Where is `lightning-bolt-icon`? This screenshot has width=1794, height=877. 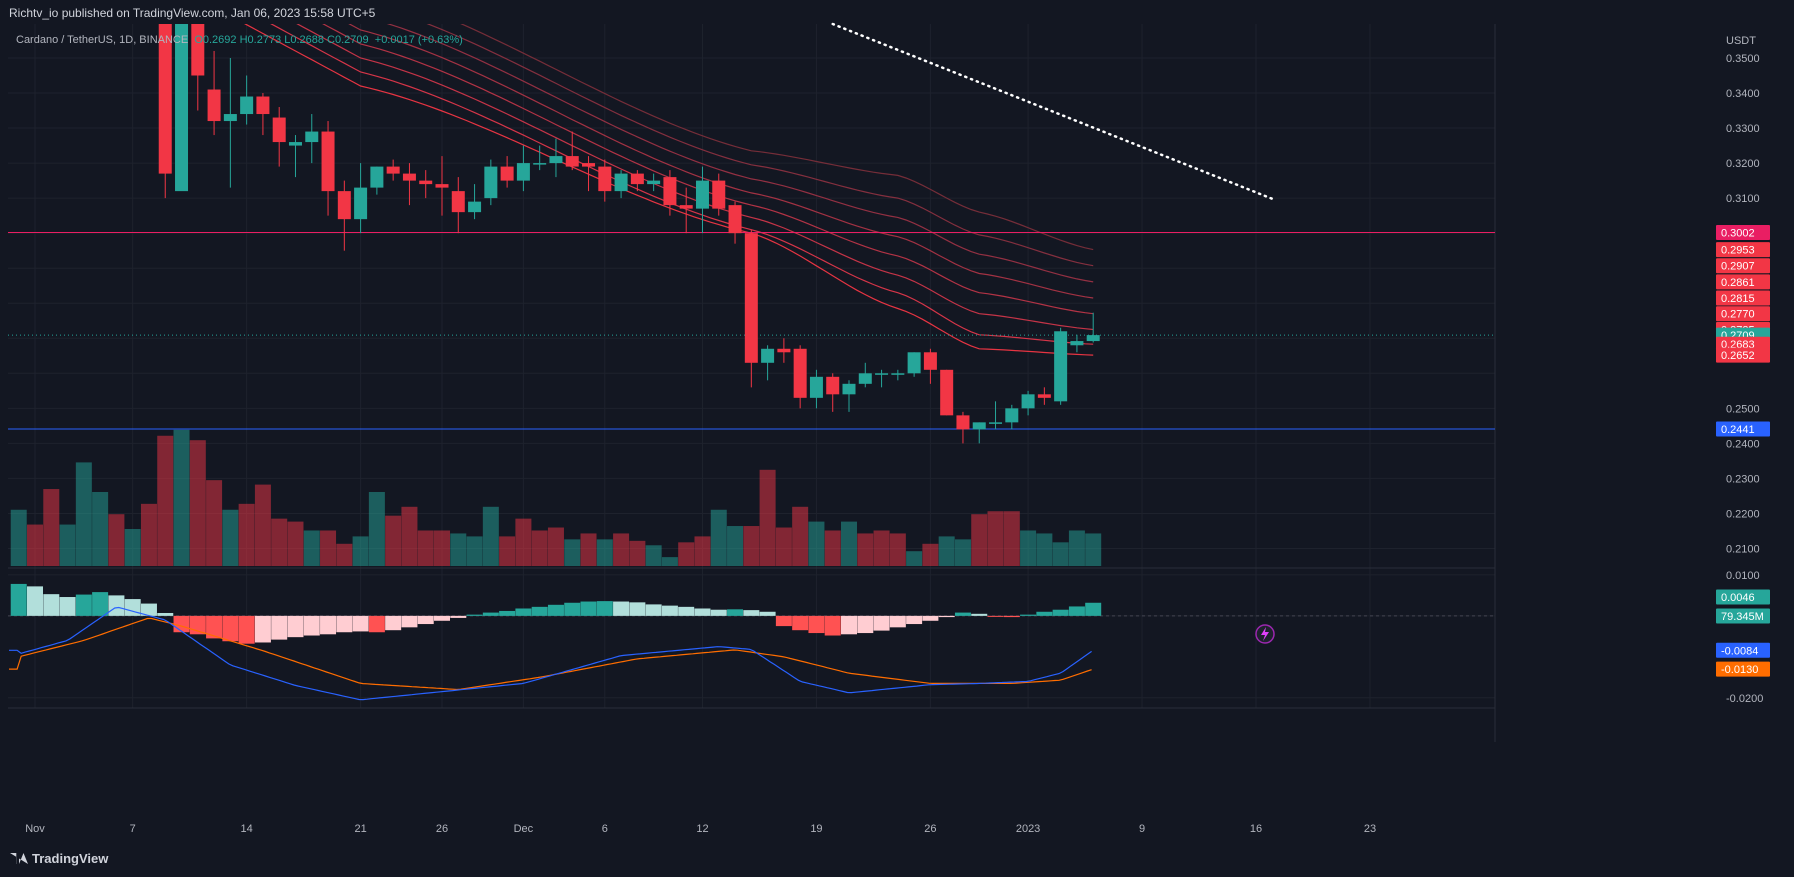 lightning-bolt-icon is located at coordinates (1265, 634).